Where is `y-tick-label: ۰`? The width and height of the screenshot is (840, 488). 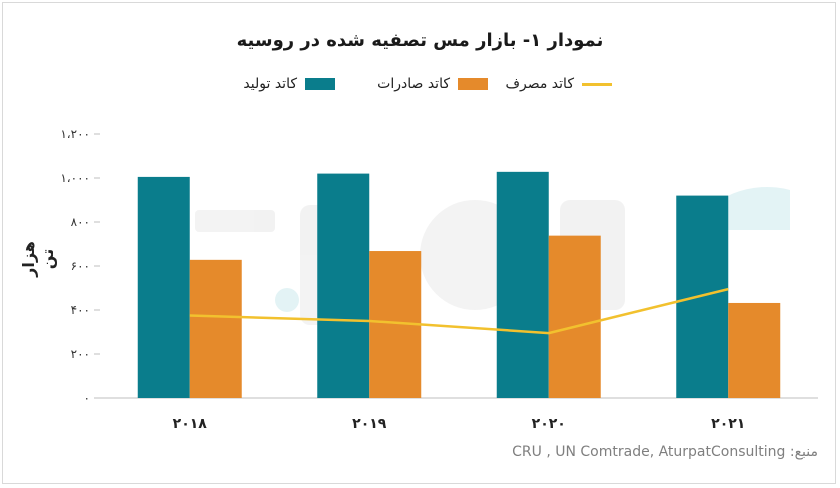 y-tick-label: ۰ is located at coordinates (87, 398).